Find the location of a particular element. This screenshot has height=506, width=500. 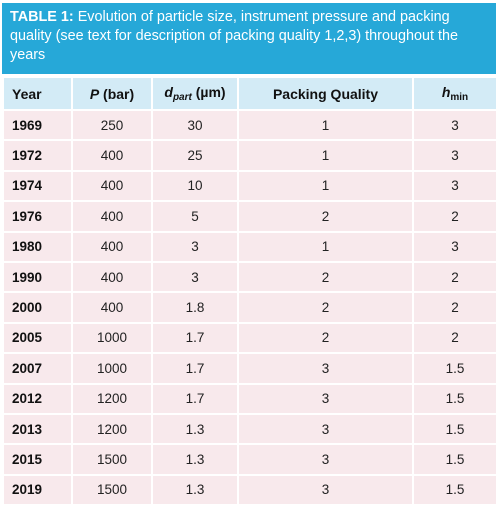

header-pressure-symbol: P is located at coordinates (94, 93).